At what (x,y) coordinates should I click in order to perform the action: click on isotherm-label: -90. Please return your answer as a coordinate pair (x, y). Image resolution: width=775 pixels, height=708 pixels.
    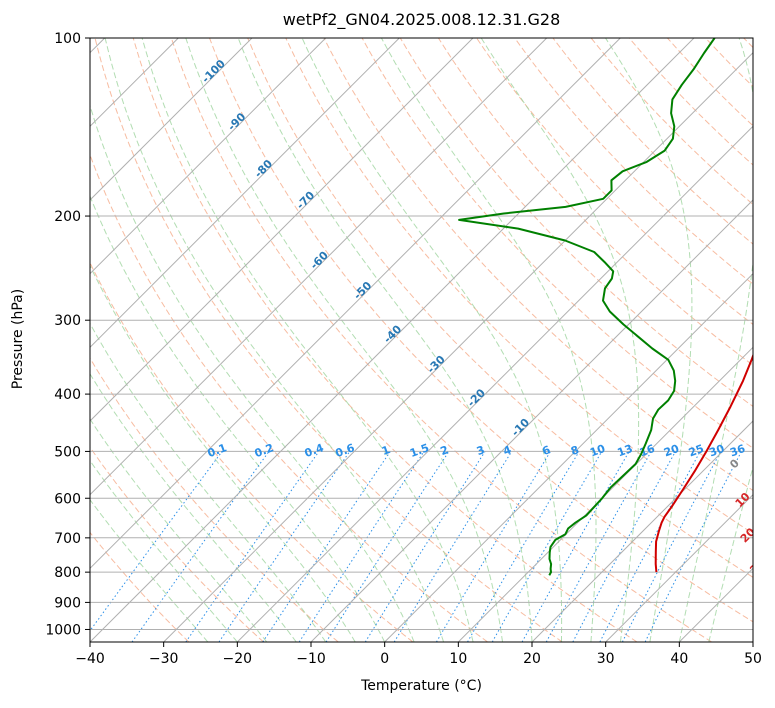
    Looking at the image, I should click on (236, 121).